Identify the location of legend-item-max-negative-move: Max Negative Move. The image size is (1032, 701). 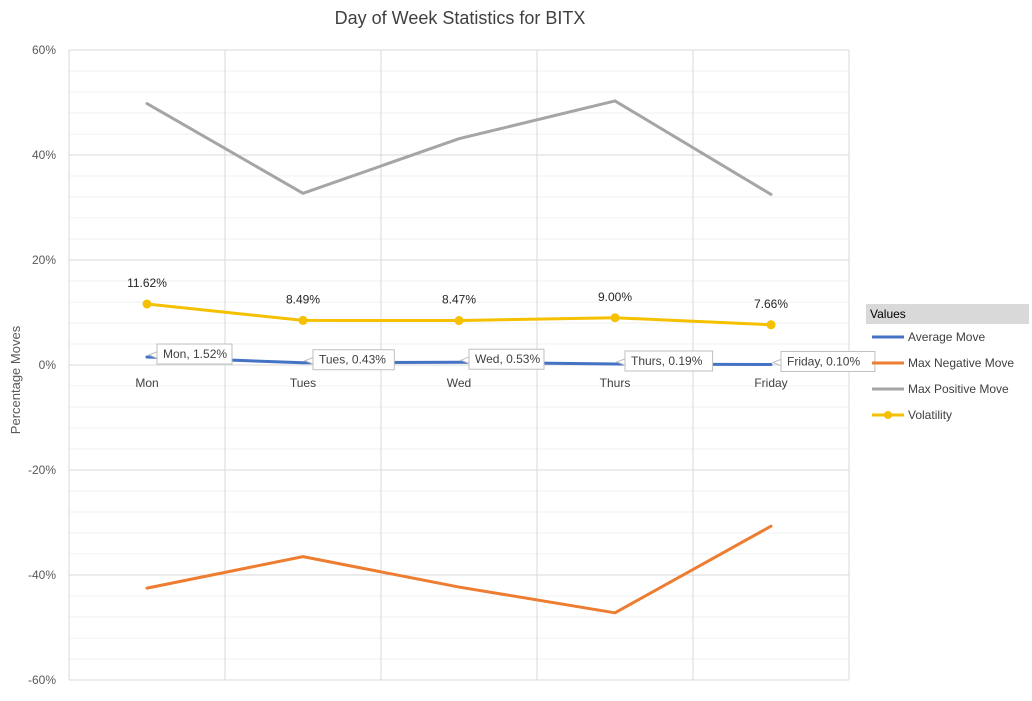
(943, 363).